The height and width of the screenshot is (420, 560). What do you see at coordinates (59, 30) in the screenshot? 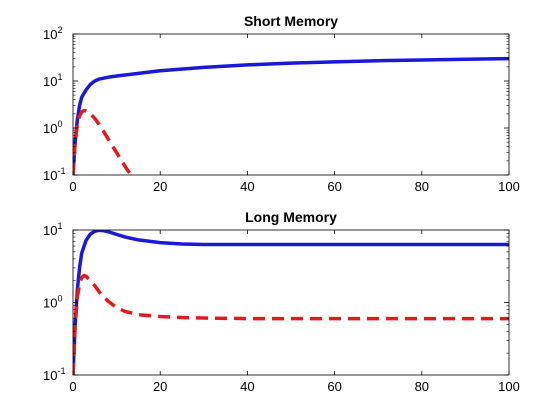
I see `y-tick-exponent: 2` at bounding box center [59, 30].